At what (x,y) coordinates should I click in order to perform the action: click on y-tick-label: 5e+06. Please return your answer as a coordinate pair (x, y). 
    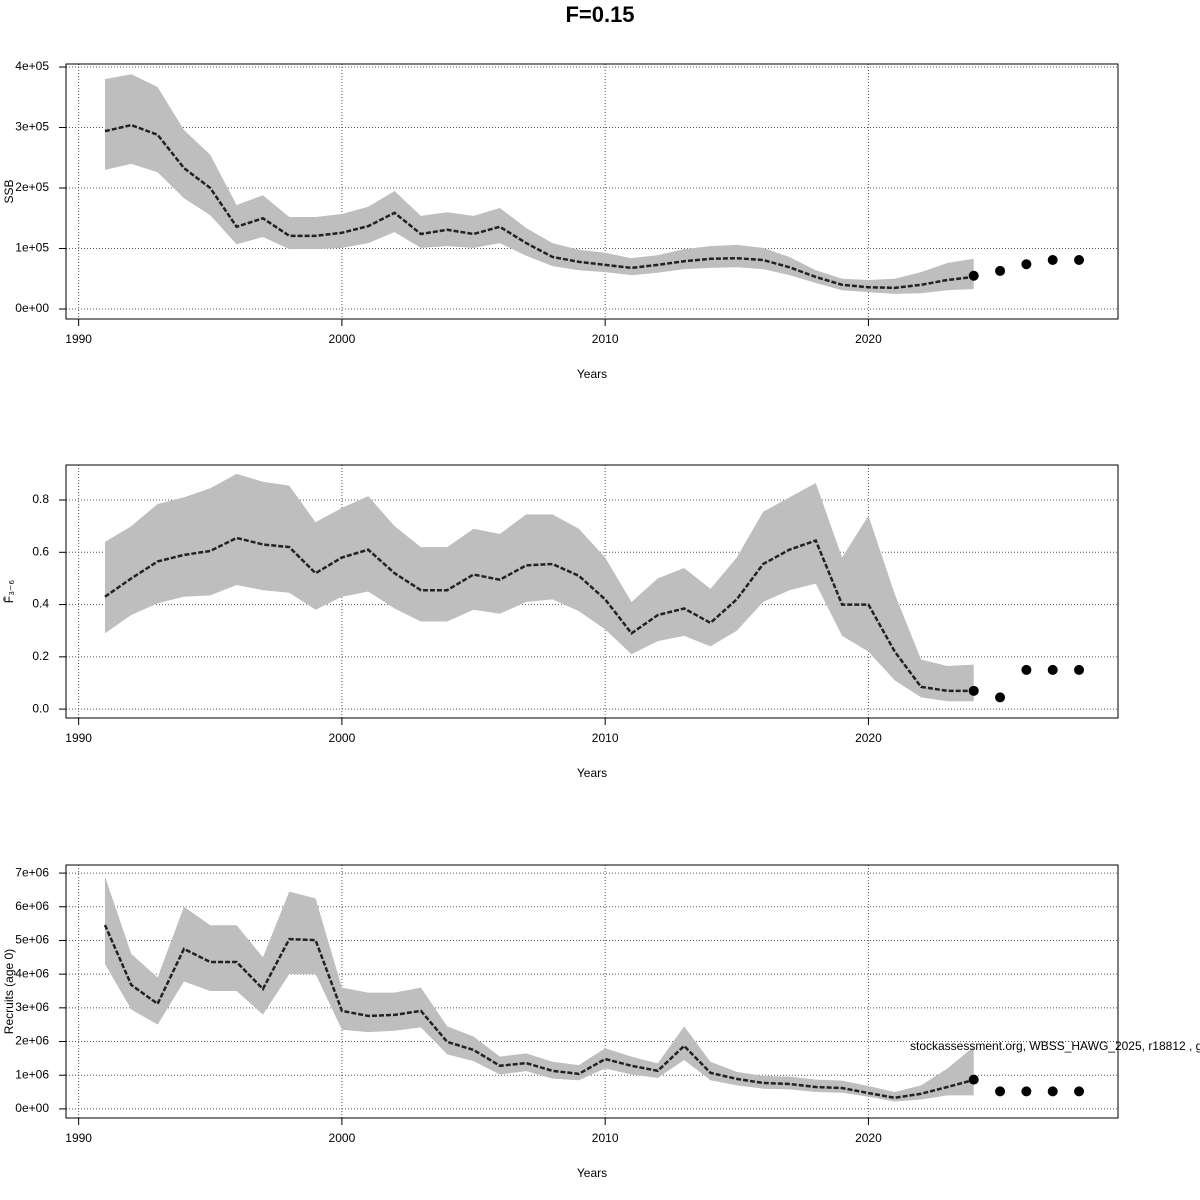
    Looking at the image, I should click on (32, 940).